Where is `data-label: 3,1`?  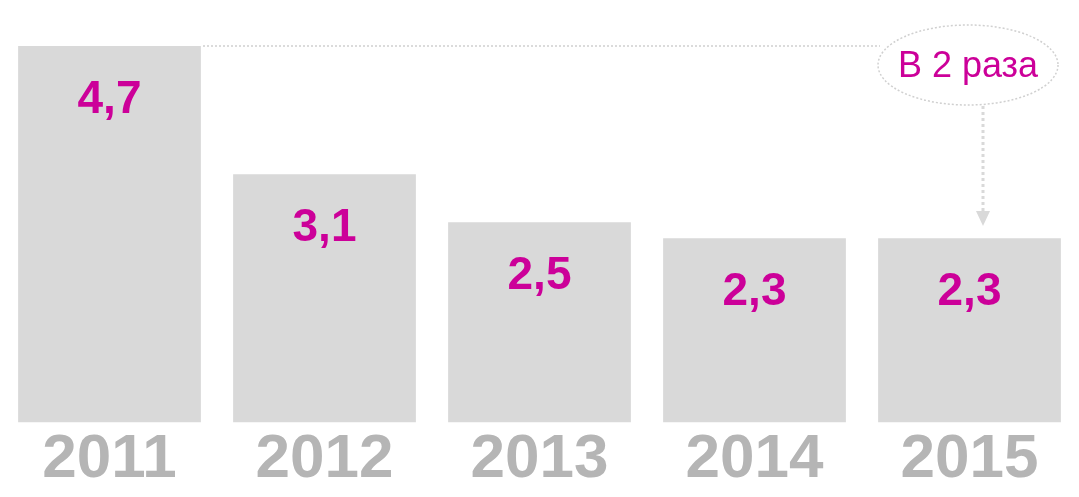 data-label: 3,1 is located at coordinates (324, 224).